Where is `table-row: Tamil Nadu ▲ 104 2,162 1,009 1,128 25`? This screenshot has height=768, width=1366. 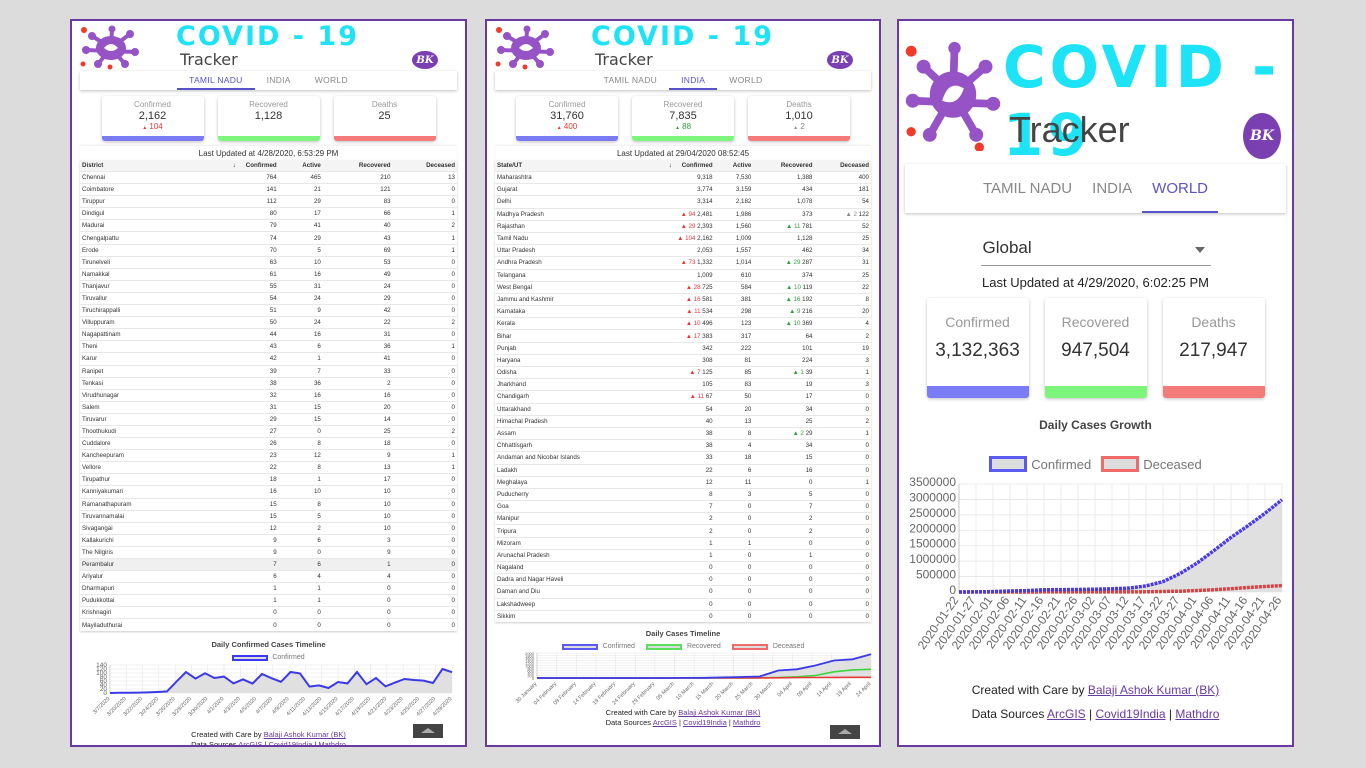 table-row: Tamil Nadu ▲ 104 2,162 1,009 1,128 25 is located at coordinates (683, 238).